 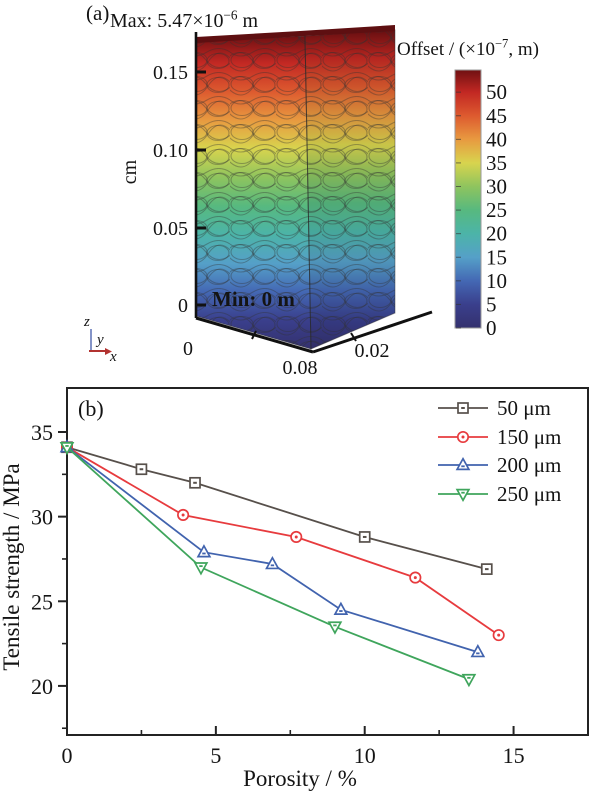 What do you see at coordinates (496, 257) in the screenshot?
I see `colorbar-tick-label: 15` at bounding box center [496, 257].